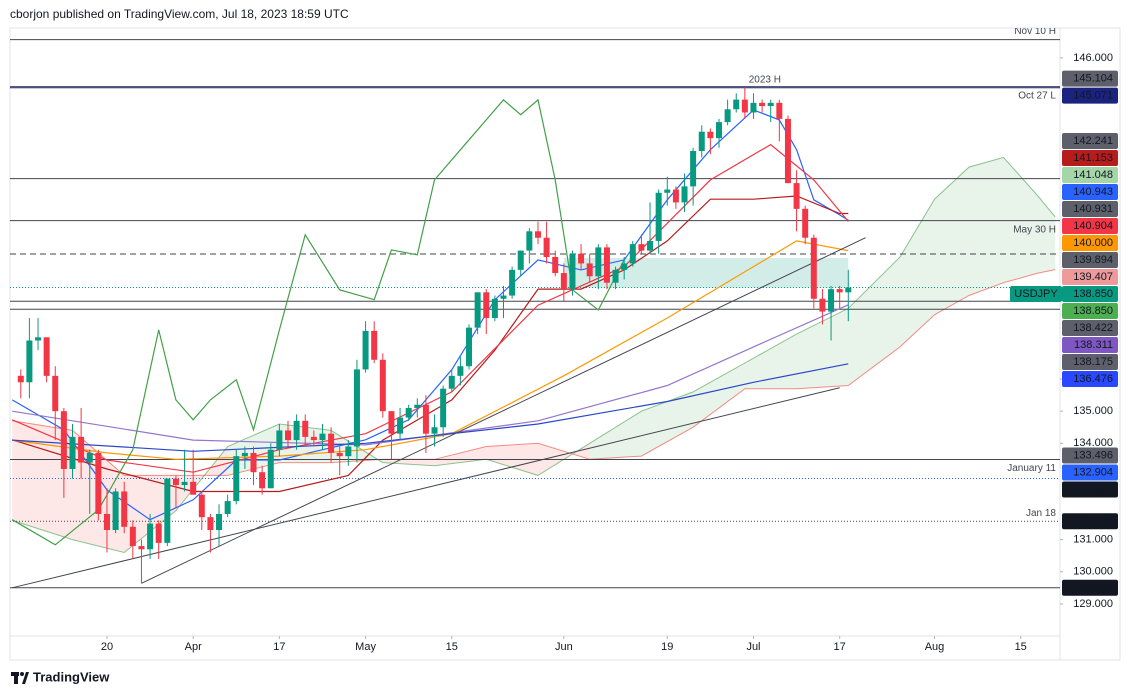 This screenshot has width=1131, height=696. What do you see at coordinates (1093, 277) in the screenshot?
I see `price-label: 139.407` at bounding box center [1093, 277].